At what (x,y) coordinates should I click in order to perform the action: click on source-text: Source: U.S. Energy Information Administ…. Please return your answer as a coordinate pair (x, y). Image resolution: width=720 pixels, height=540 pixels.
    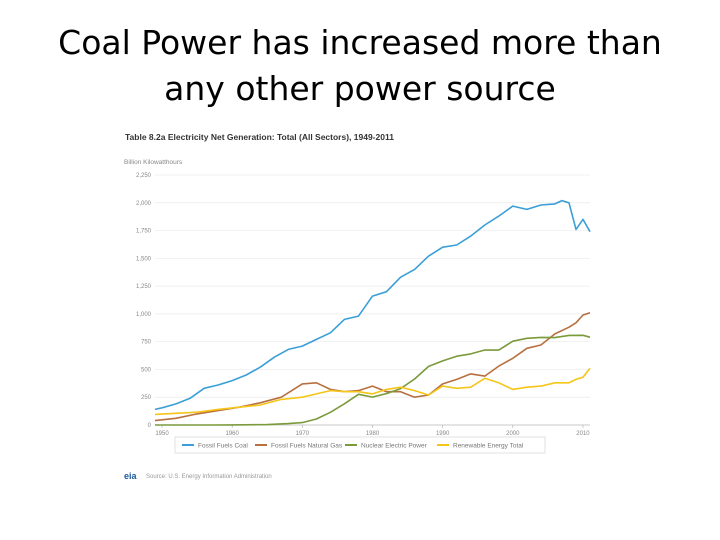
    Looking at the image, I should click on (209, 477).